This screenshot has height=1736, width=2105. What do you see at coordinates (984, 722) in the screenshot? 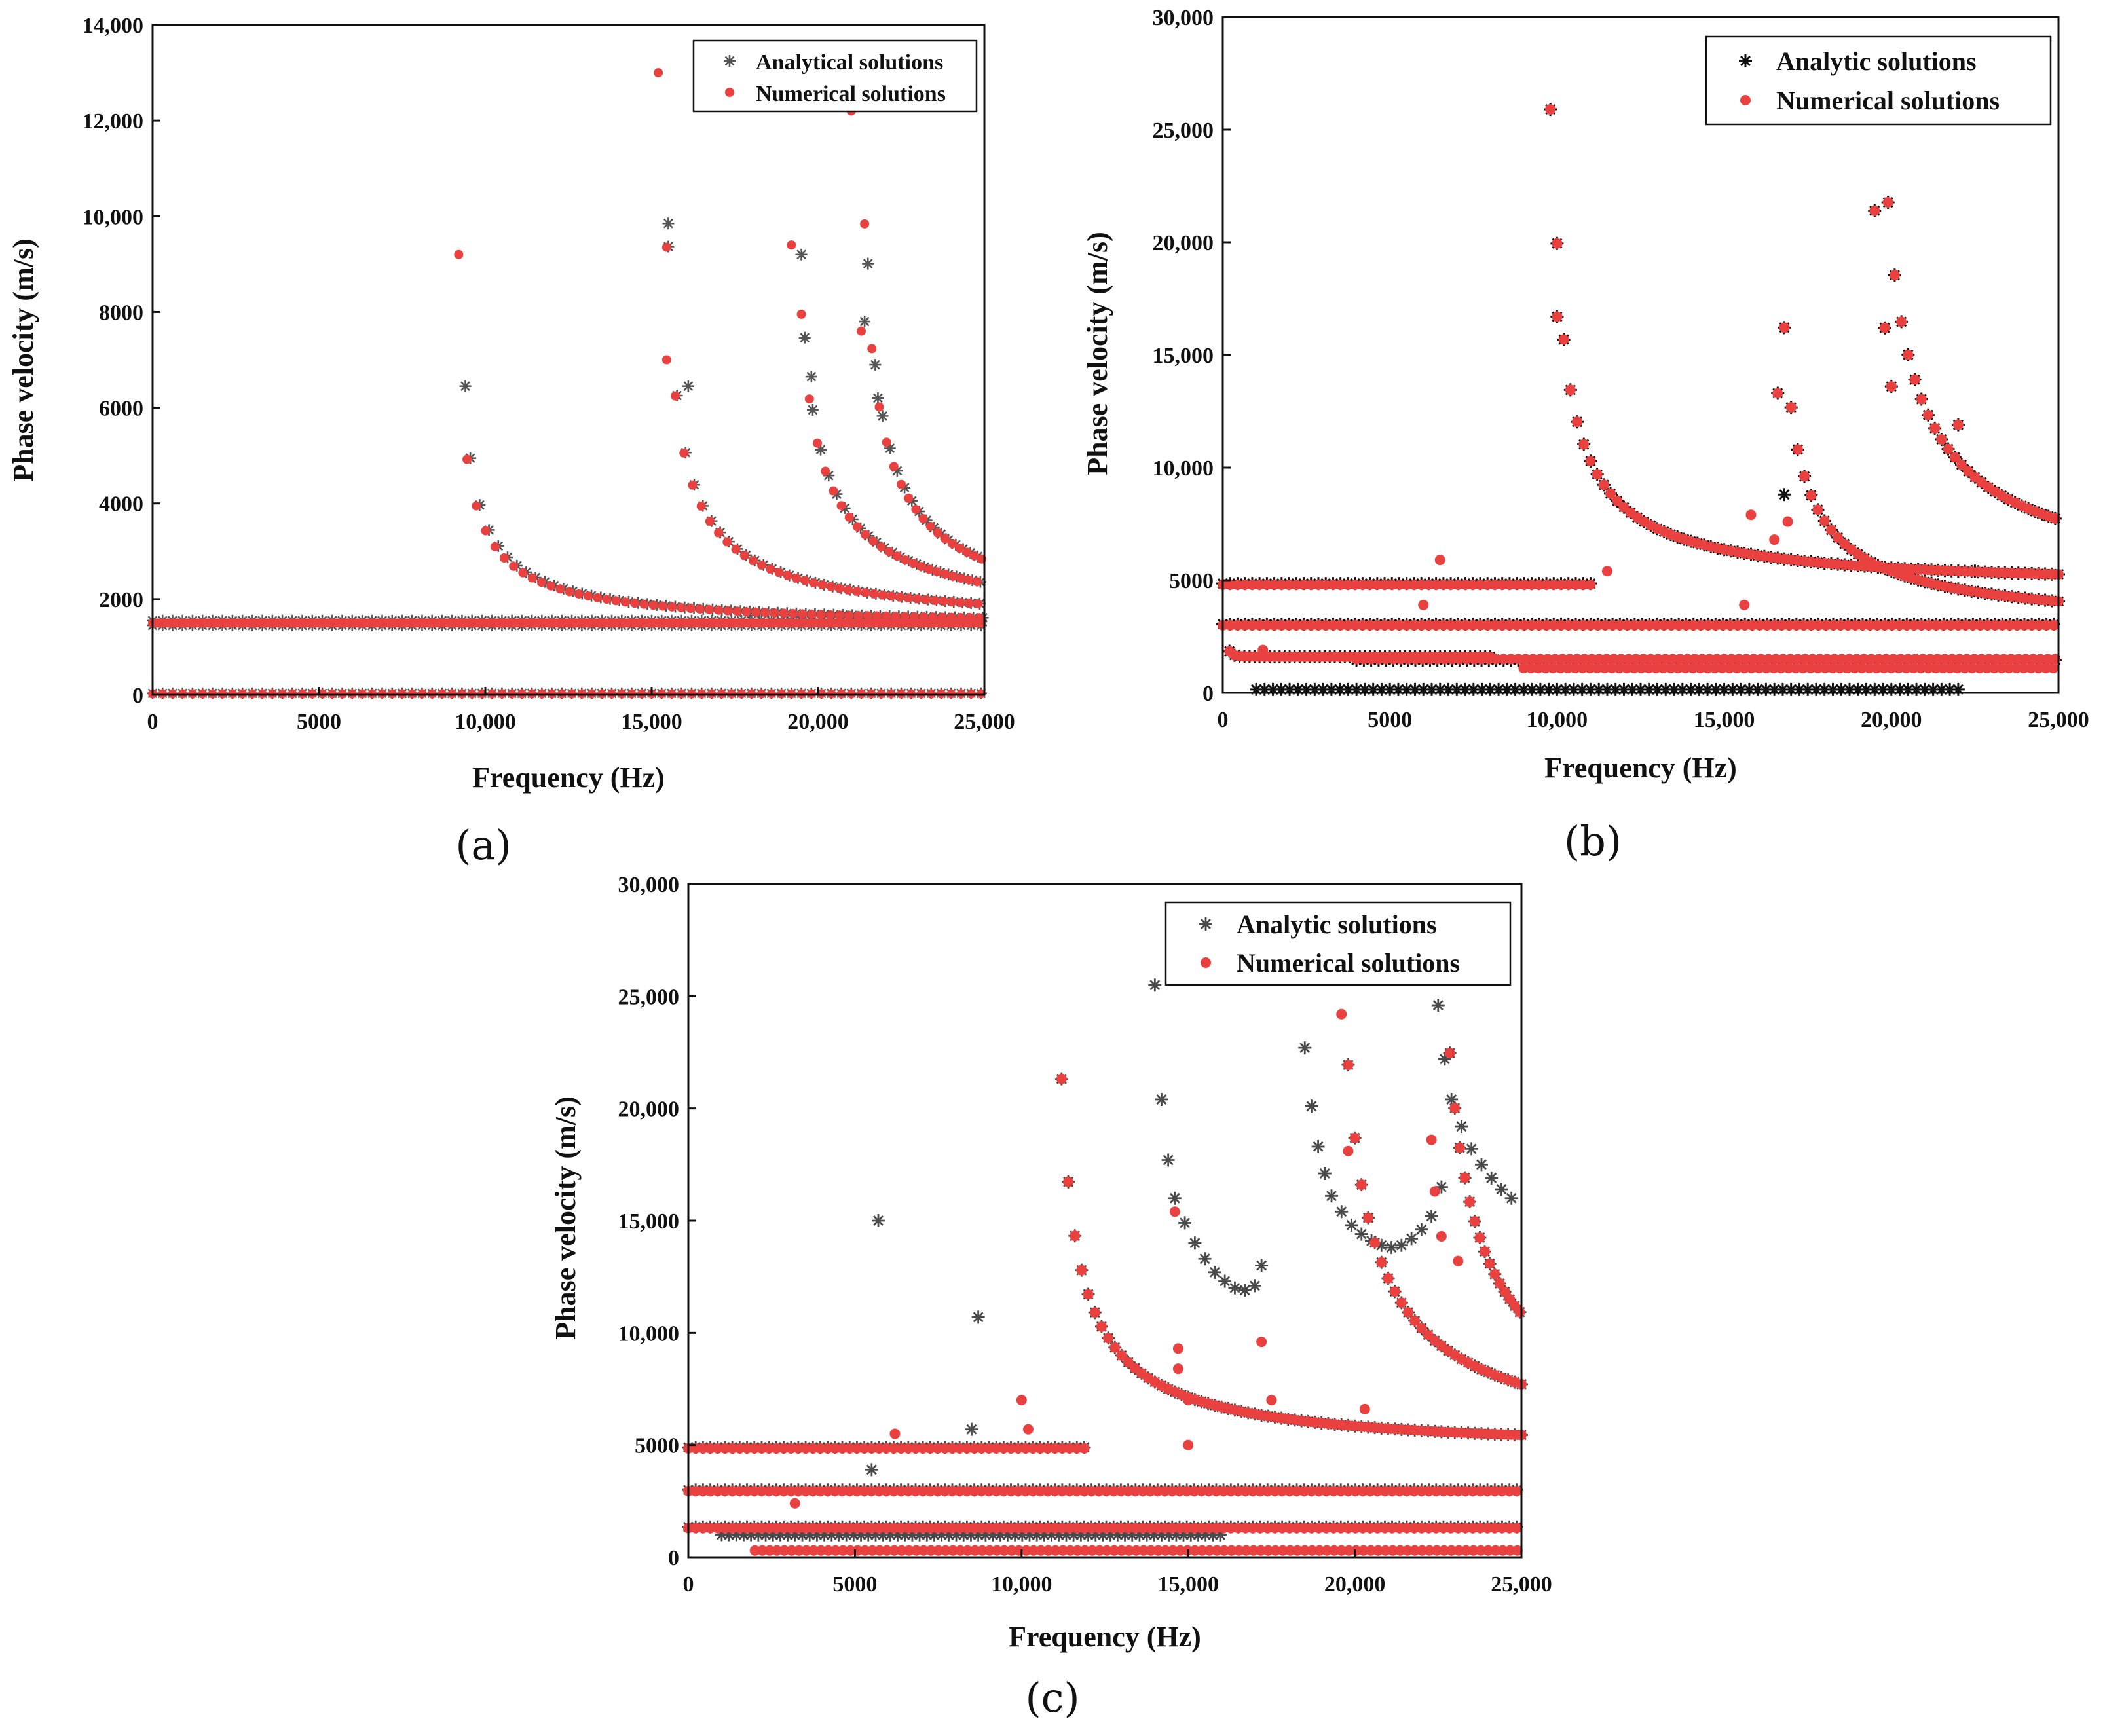
I see `x-tick-label: 25,000` at bounding box center [984, 722].